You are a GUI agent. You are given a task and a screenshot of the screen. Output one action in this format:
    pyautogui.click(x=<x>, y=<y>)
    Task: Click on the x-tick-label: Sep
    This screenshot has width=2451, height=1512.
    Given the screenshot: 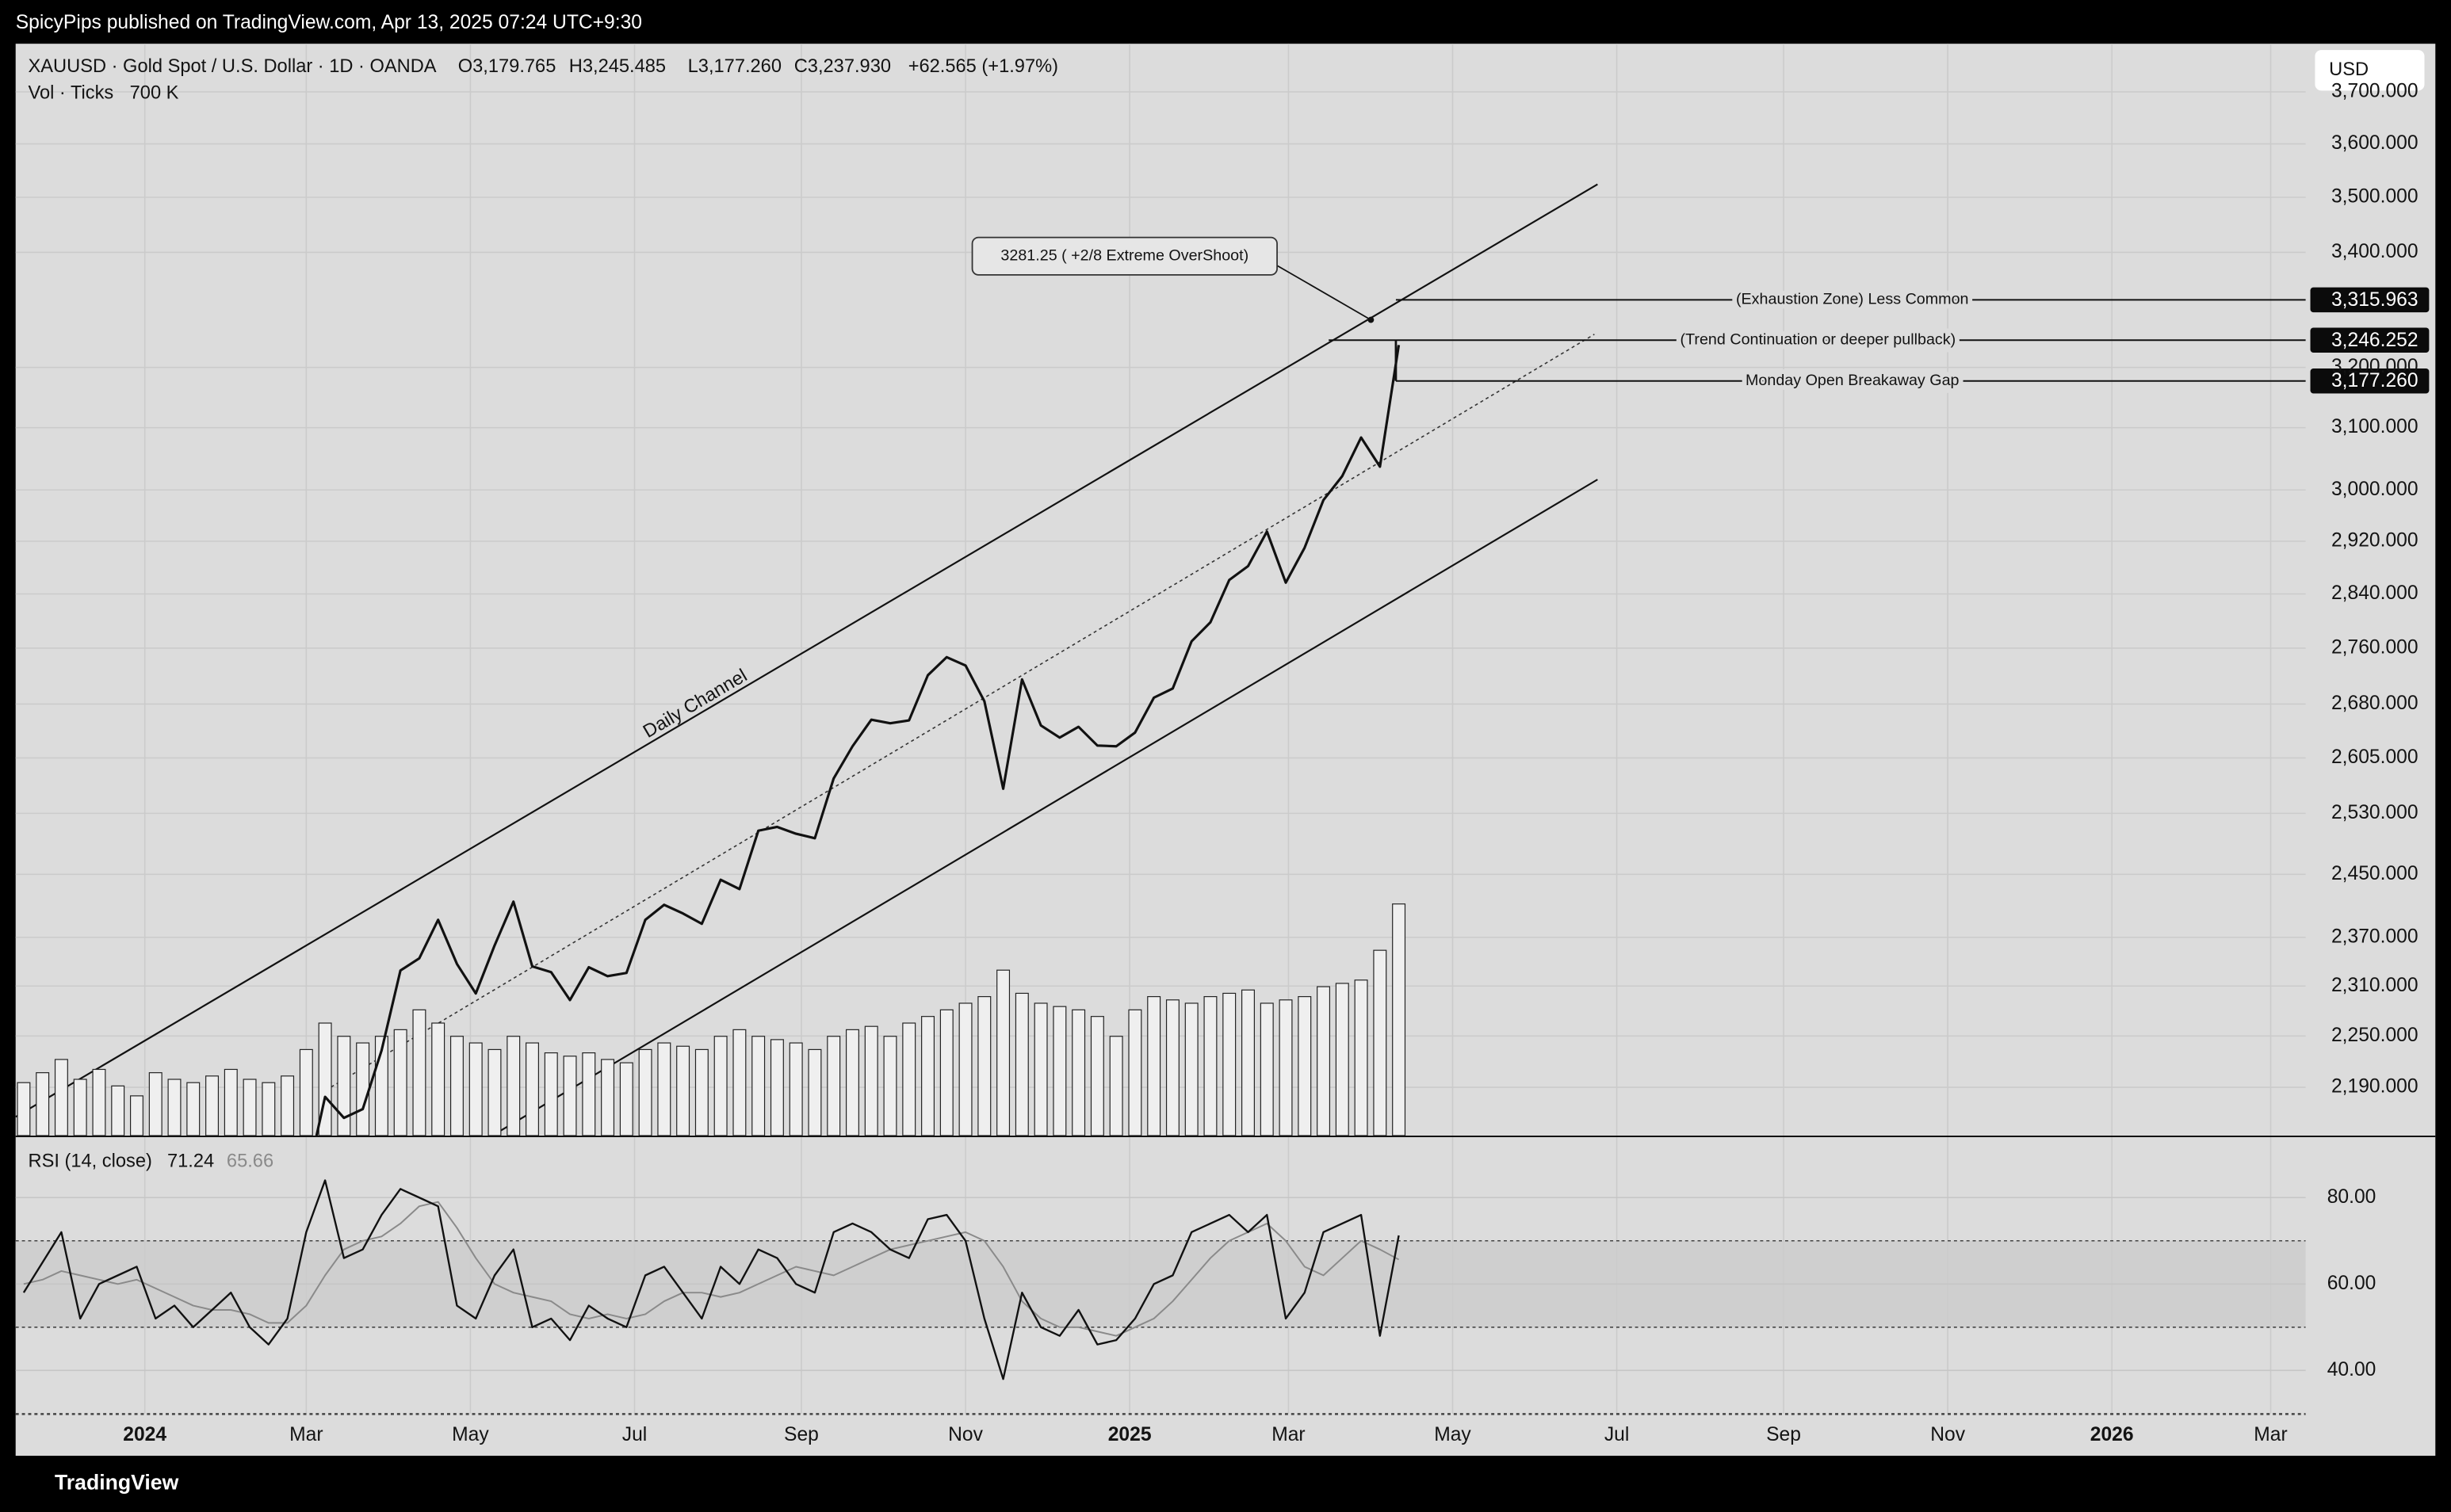 What is the action you would take?
    pyautogui.click(x=1784, y=1434)
    